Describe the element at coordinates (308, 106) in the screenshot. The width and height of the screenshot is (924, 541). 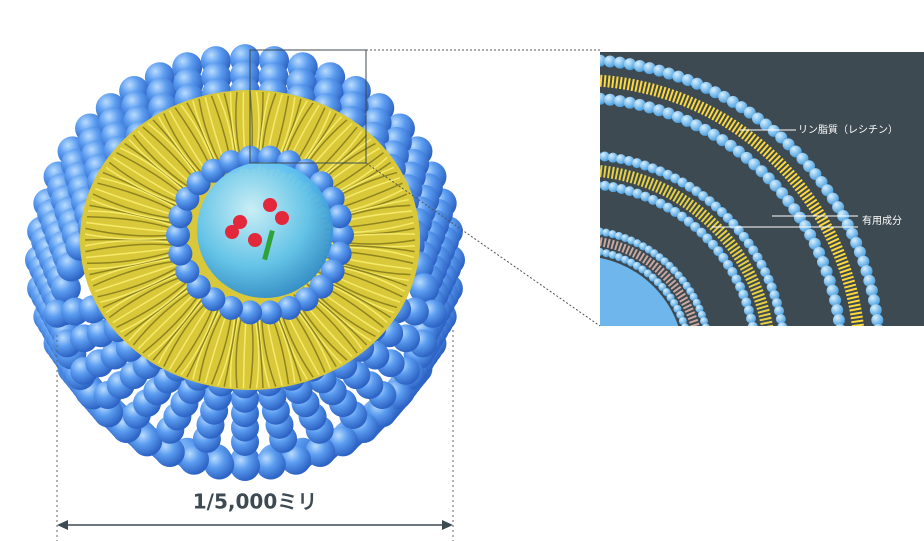
I see `zoom-box` at that location.